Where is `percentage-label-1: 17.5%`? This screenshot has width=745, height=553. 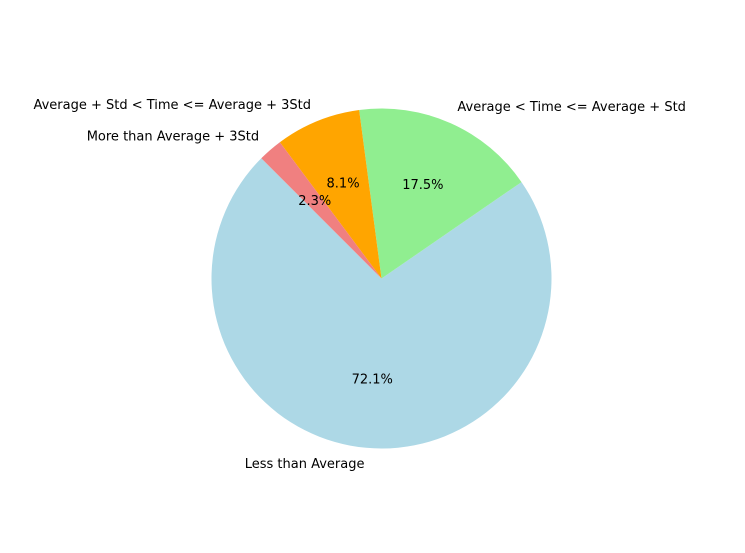
percentage-label-1: 17.5% is located at coordinates (422, 185).